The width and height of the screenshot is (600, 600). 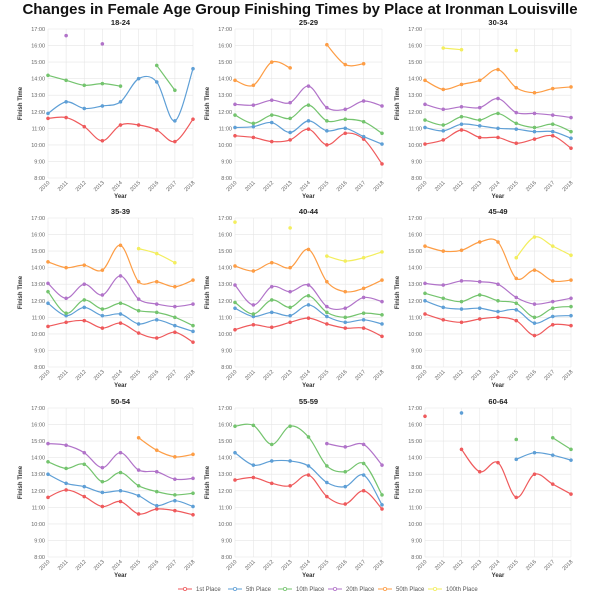 What do you see at coordinates (415, 302) in the screenshot?
I see `y-tick-label: 12:00` at bounding box center [415, 302].